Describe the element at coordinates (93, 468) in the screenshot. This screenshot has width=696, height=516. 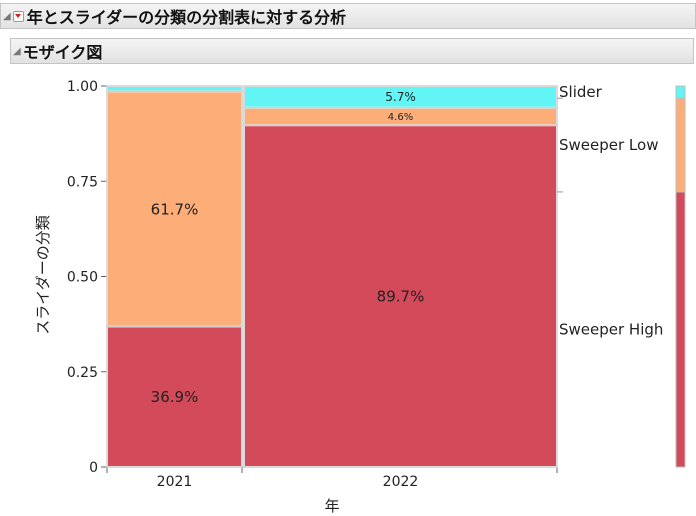
I see `y-tick-label: 0` at that location.